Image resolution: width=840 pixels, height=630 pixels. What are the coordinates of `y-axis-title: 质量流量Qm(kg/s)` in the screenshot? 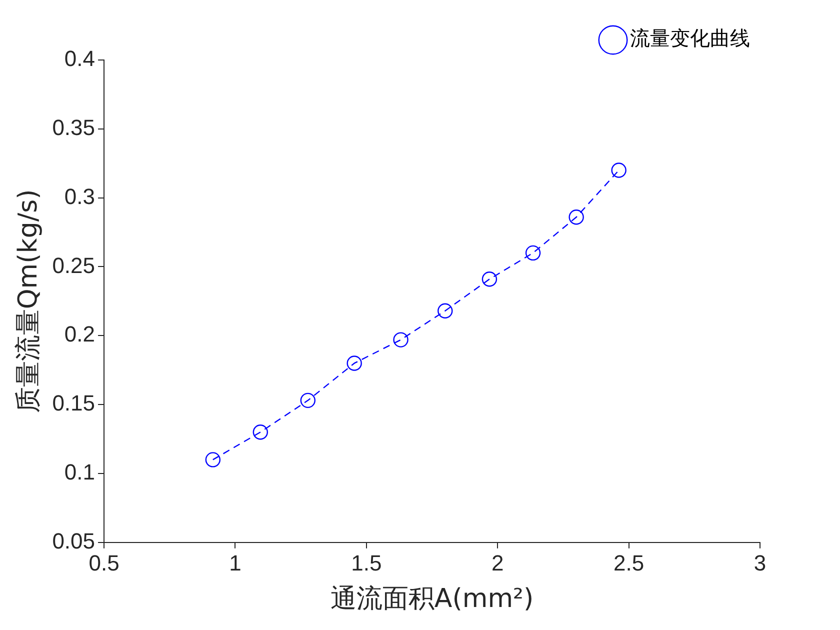 It's located at (28, 301).